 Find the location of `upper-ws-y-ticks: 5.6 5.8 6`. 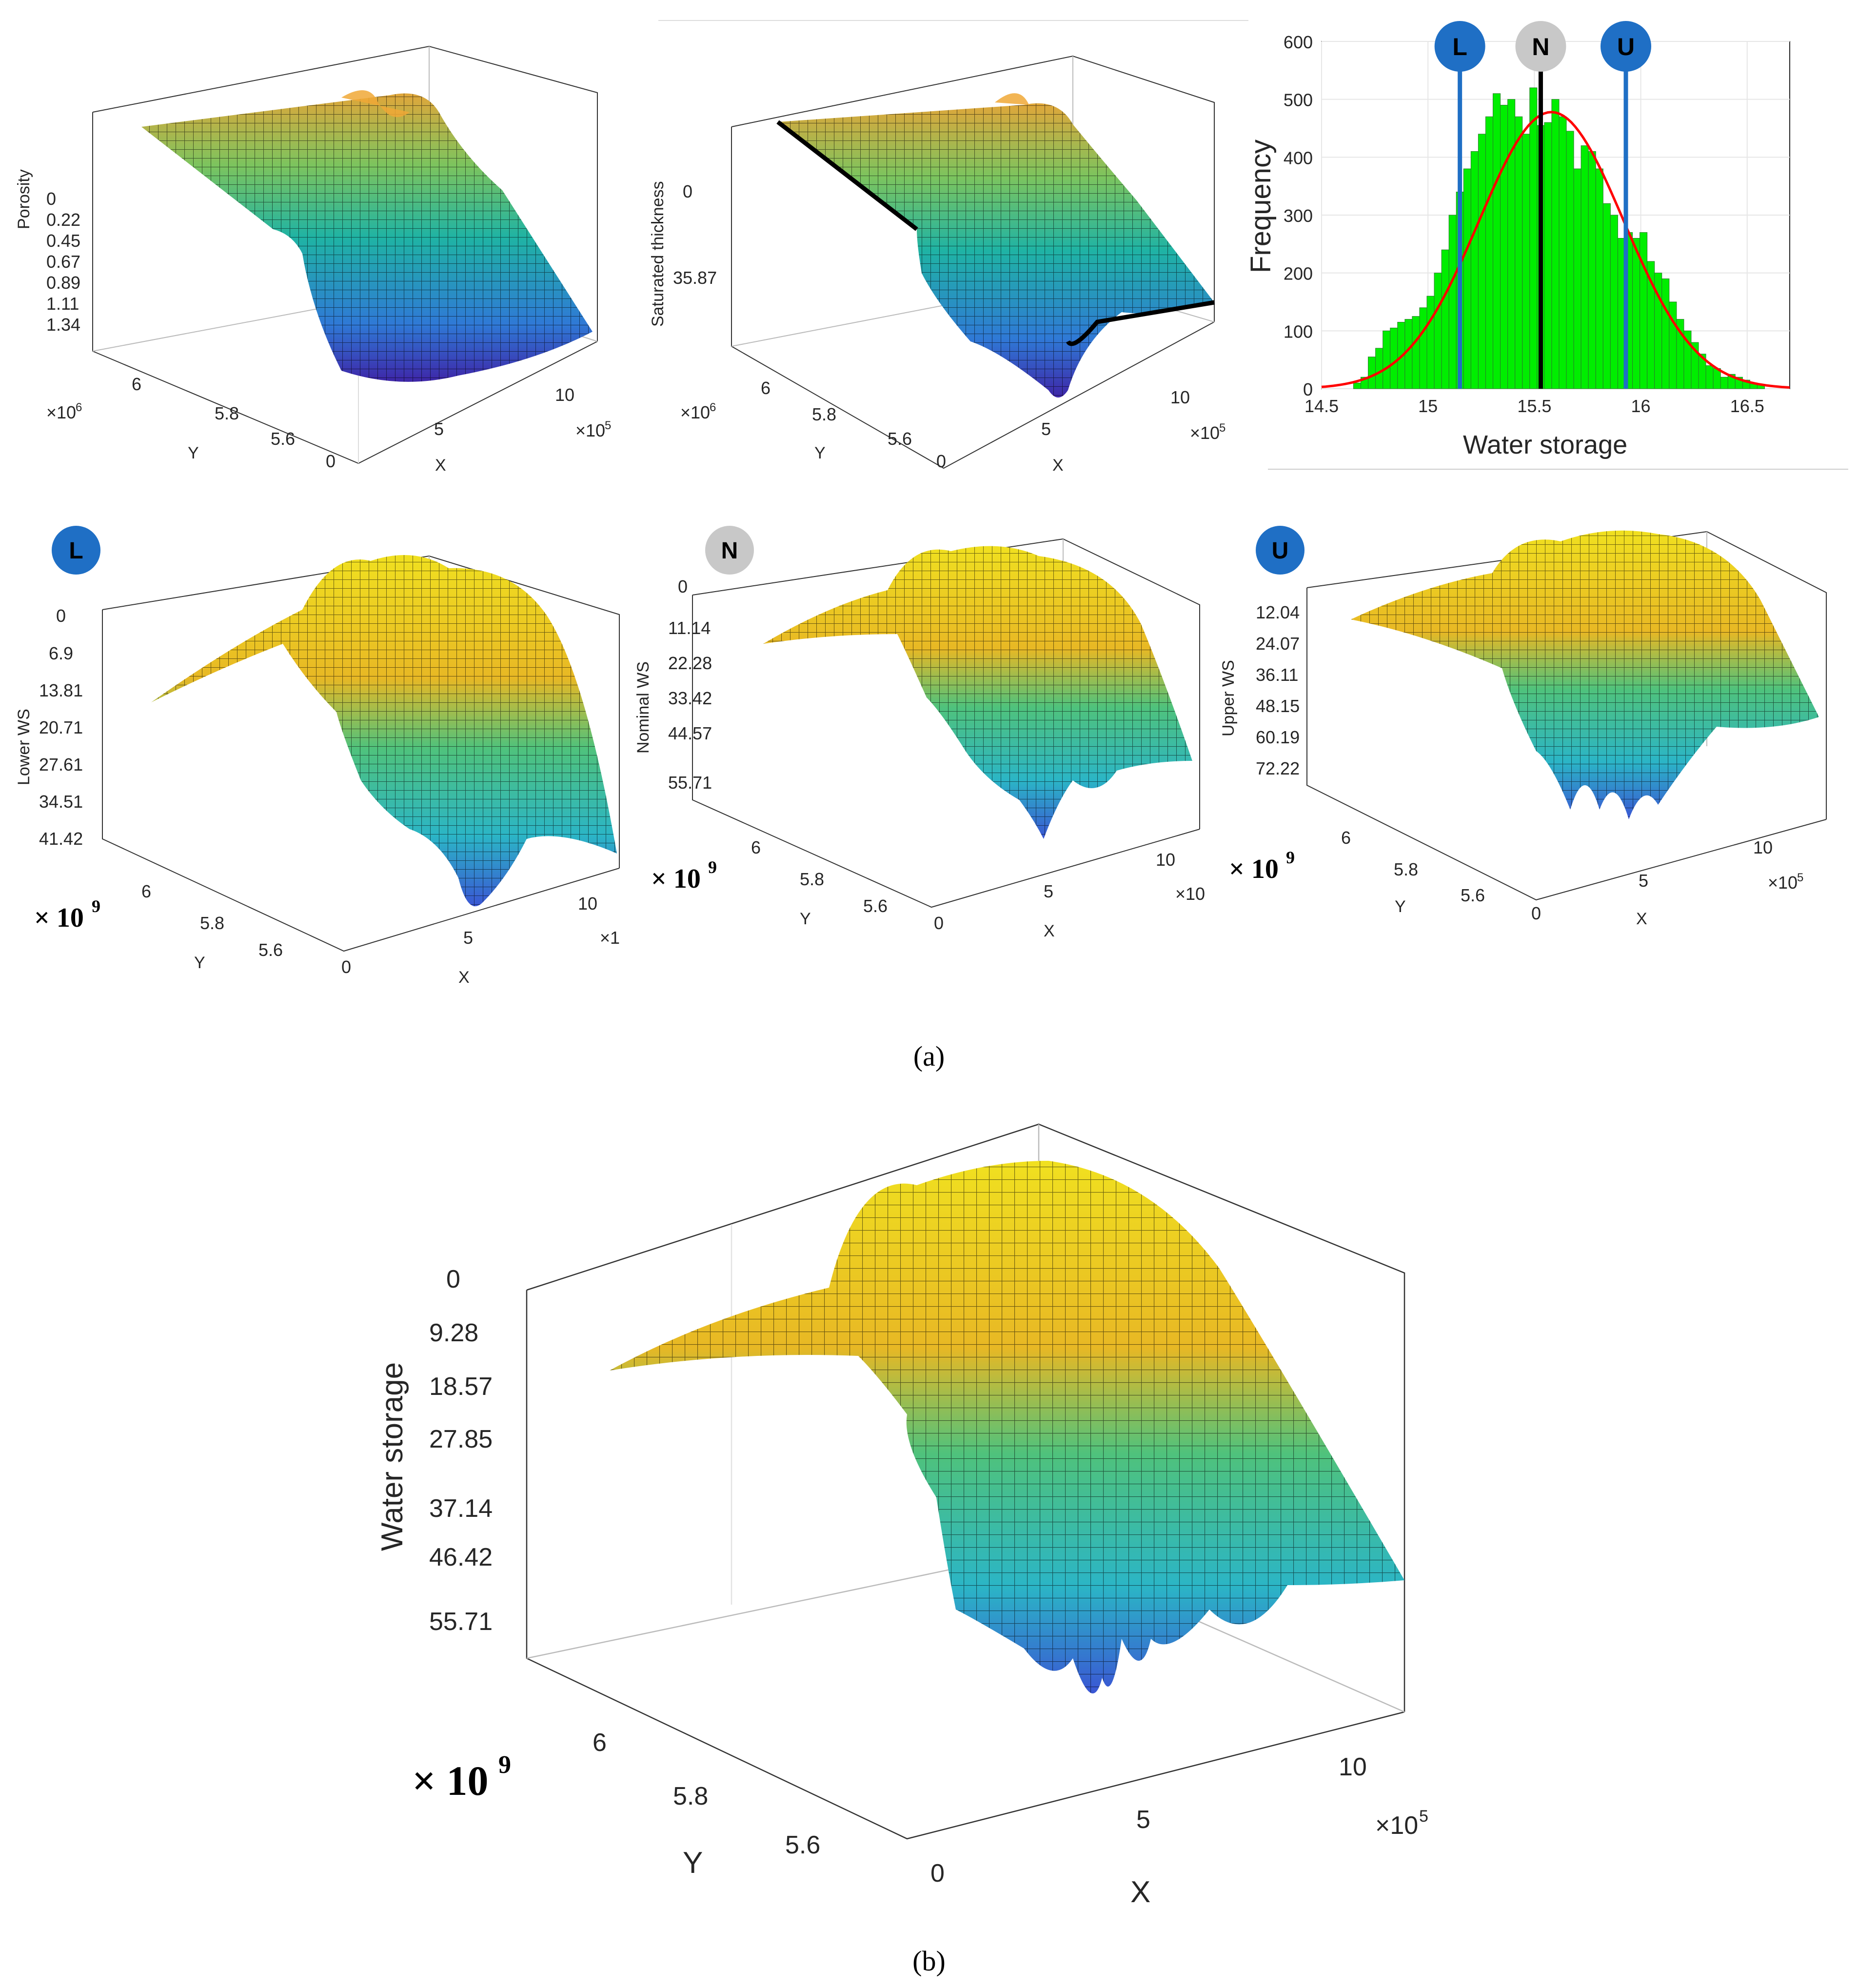

upper-ws-y-ticks: 5.6 5.8 6 is located at coordinates (1413, 866).